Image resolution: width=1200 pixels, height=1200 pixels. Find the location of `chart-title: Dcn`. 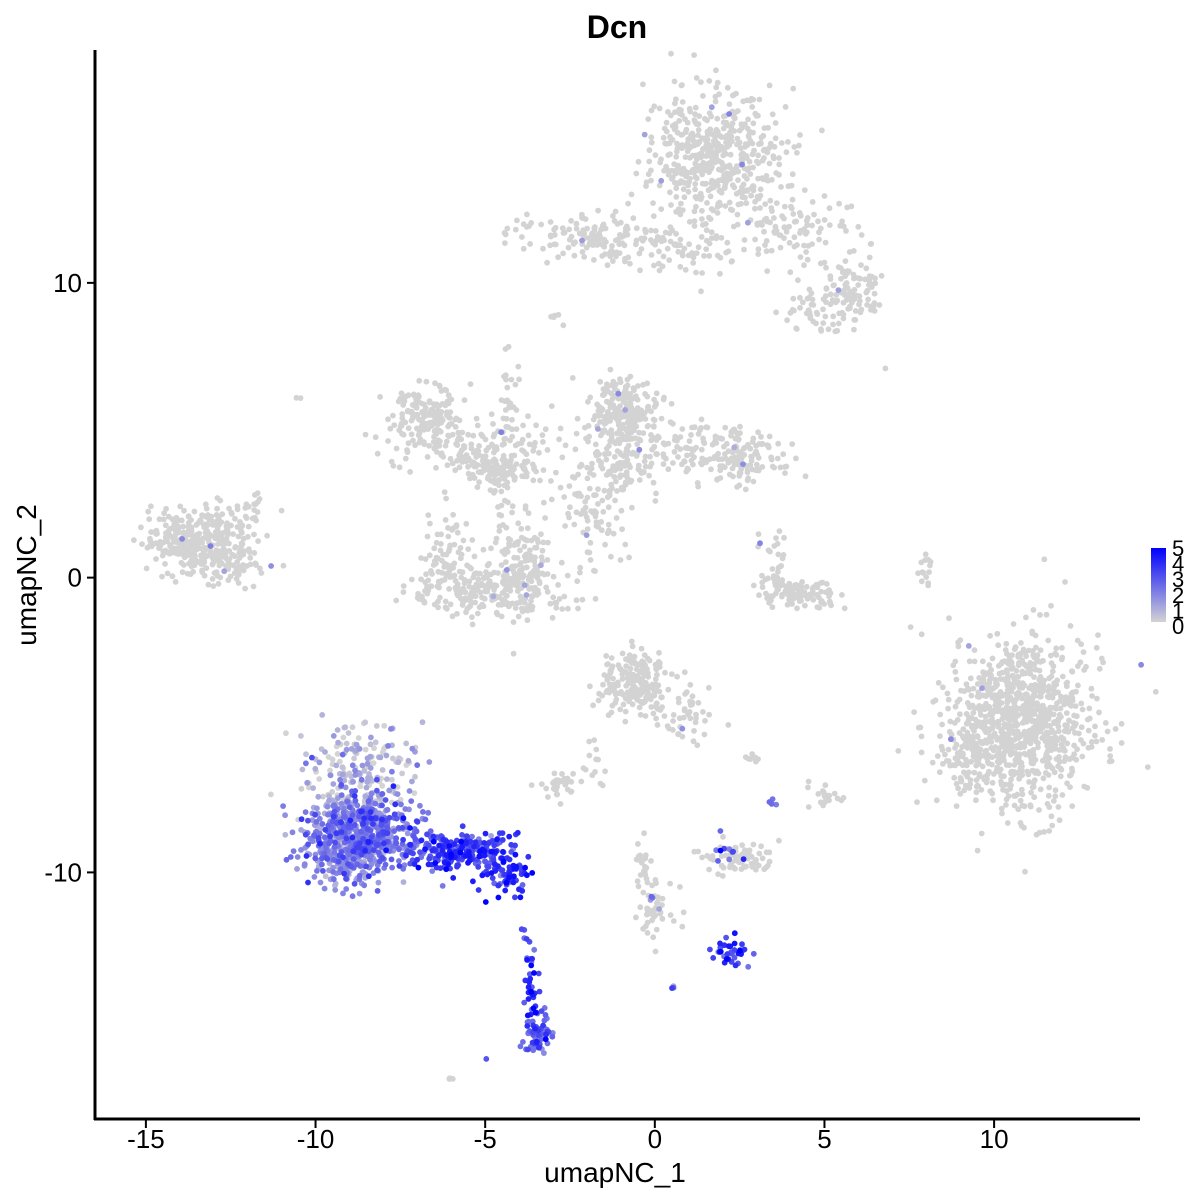

chart-title: Dcn is located at coordinates (617, 27).